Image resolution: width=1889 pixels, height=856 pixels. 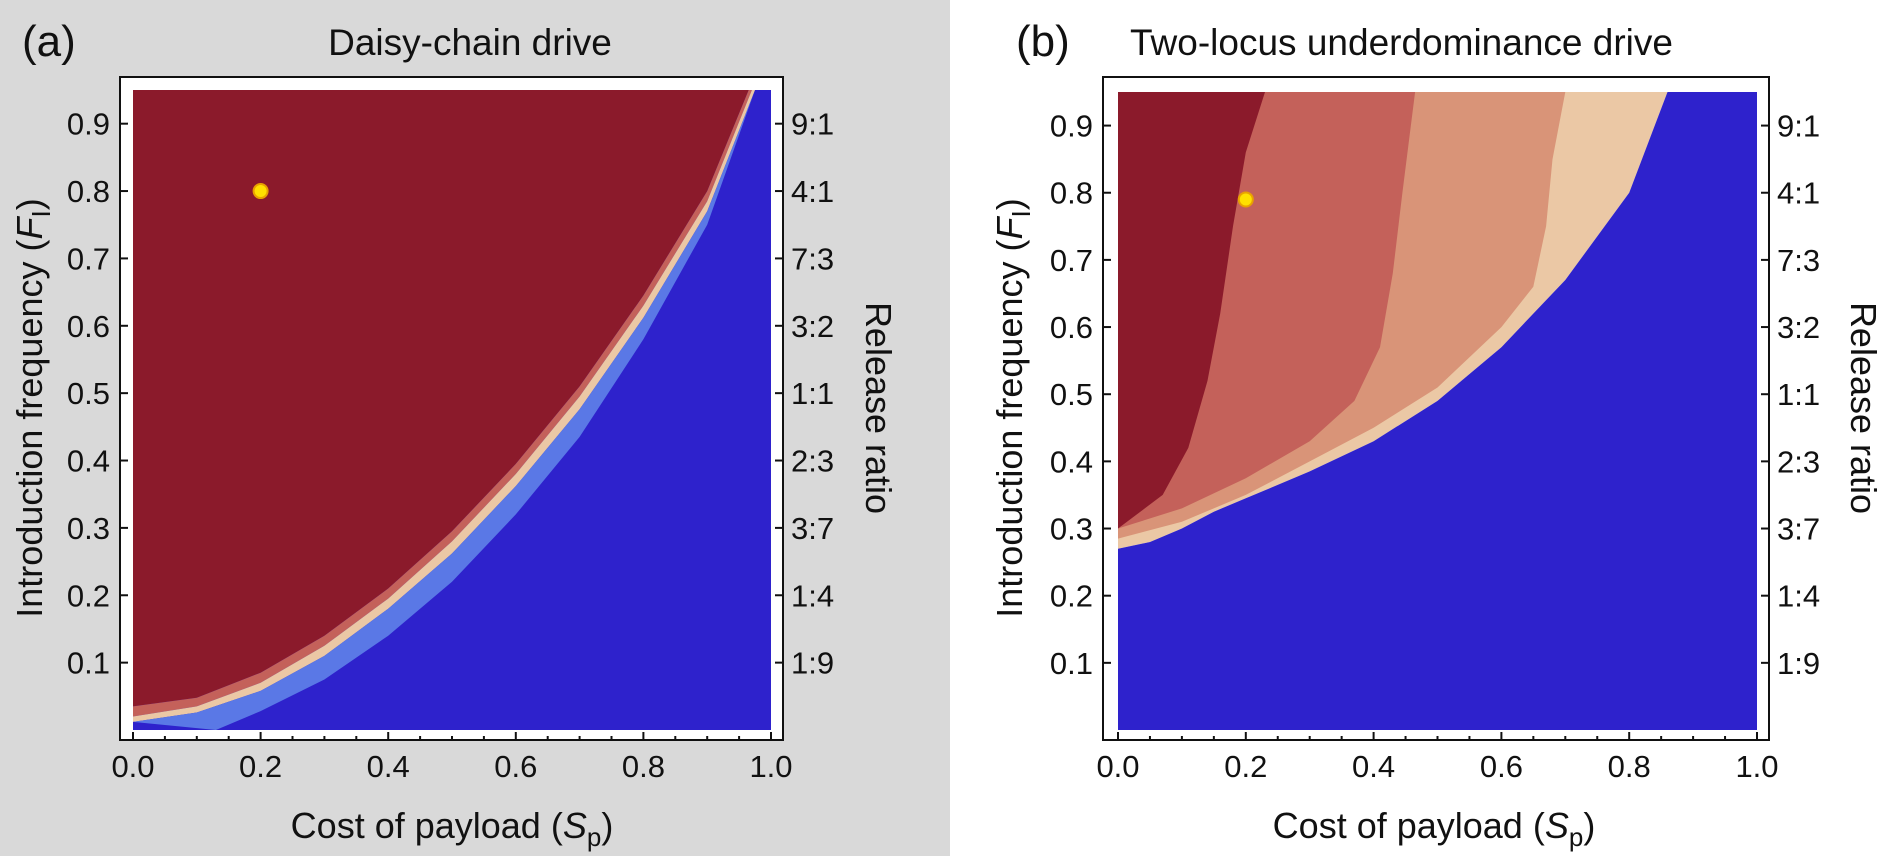 I want to click on panel-b-ytick-label: 0.1, so click(x=1071, y=663).